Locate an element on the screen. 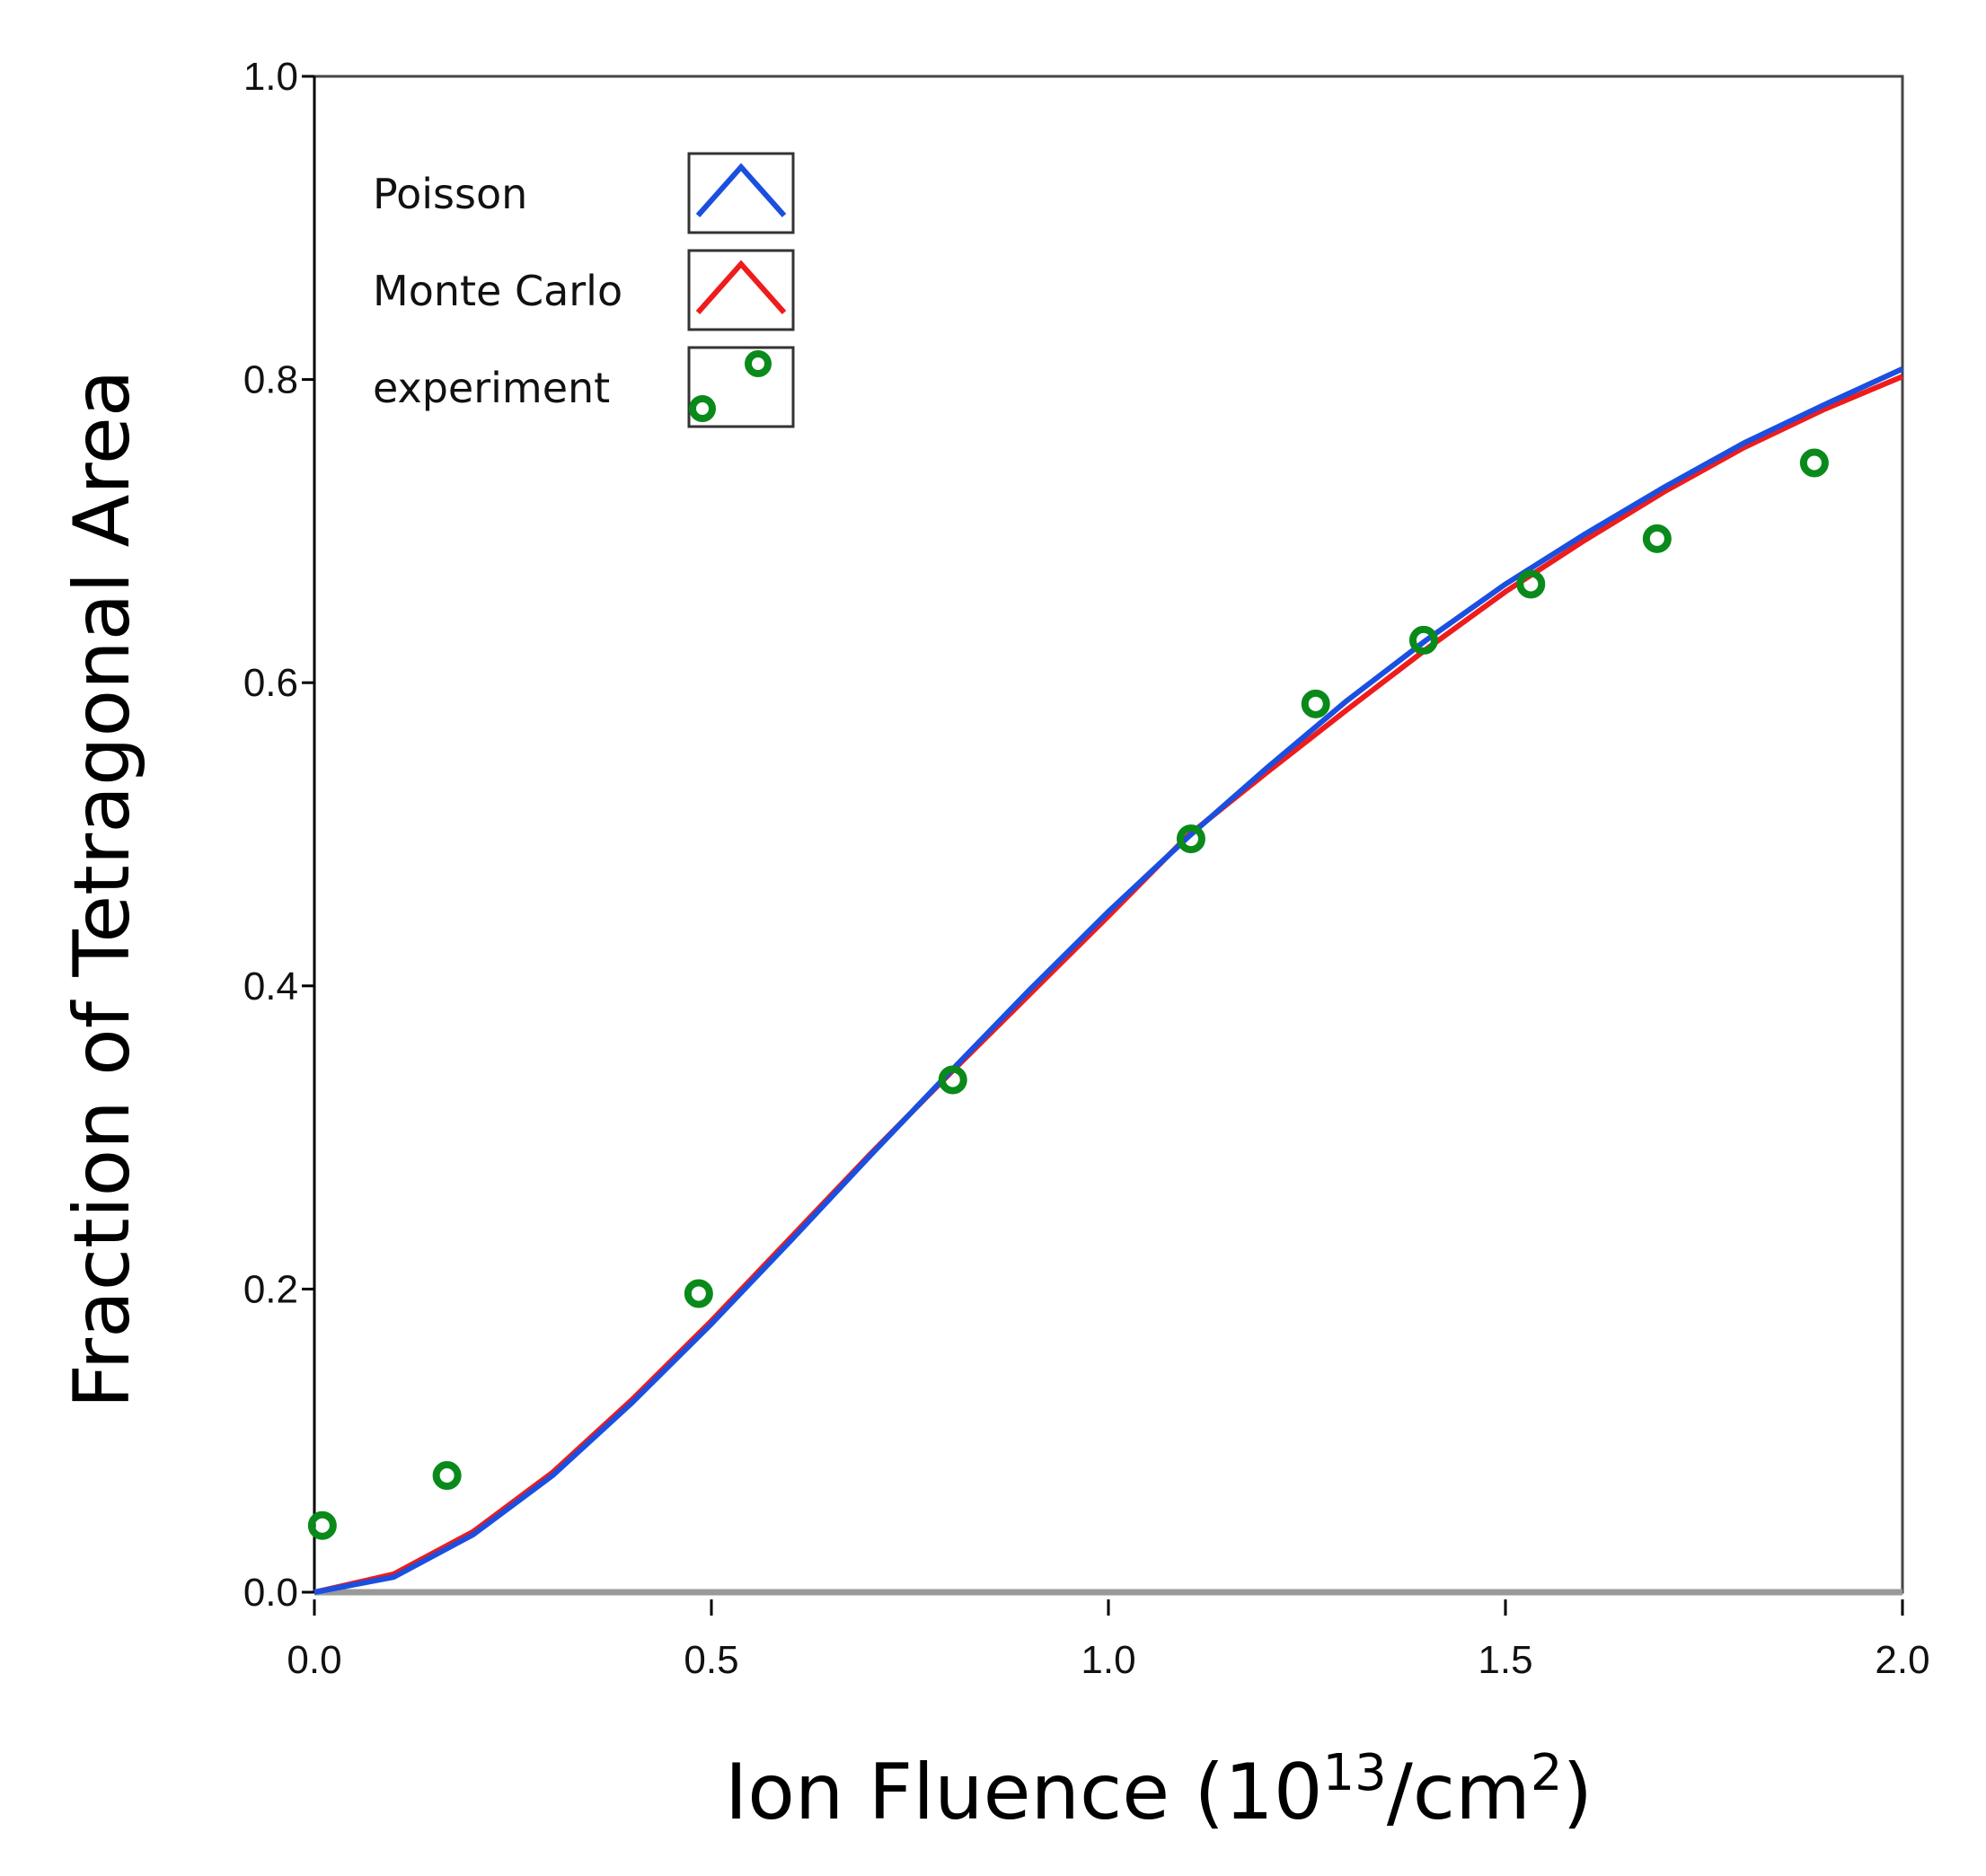  legend: Poisson Monte Carlo experiment is located at coordinates (584, 290).